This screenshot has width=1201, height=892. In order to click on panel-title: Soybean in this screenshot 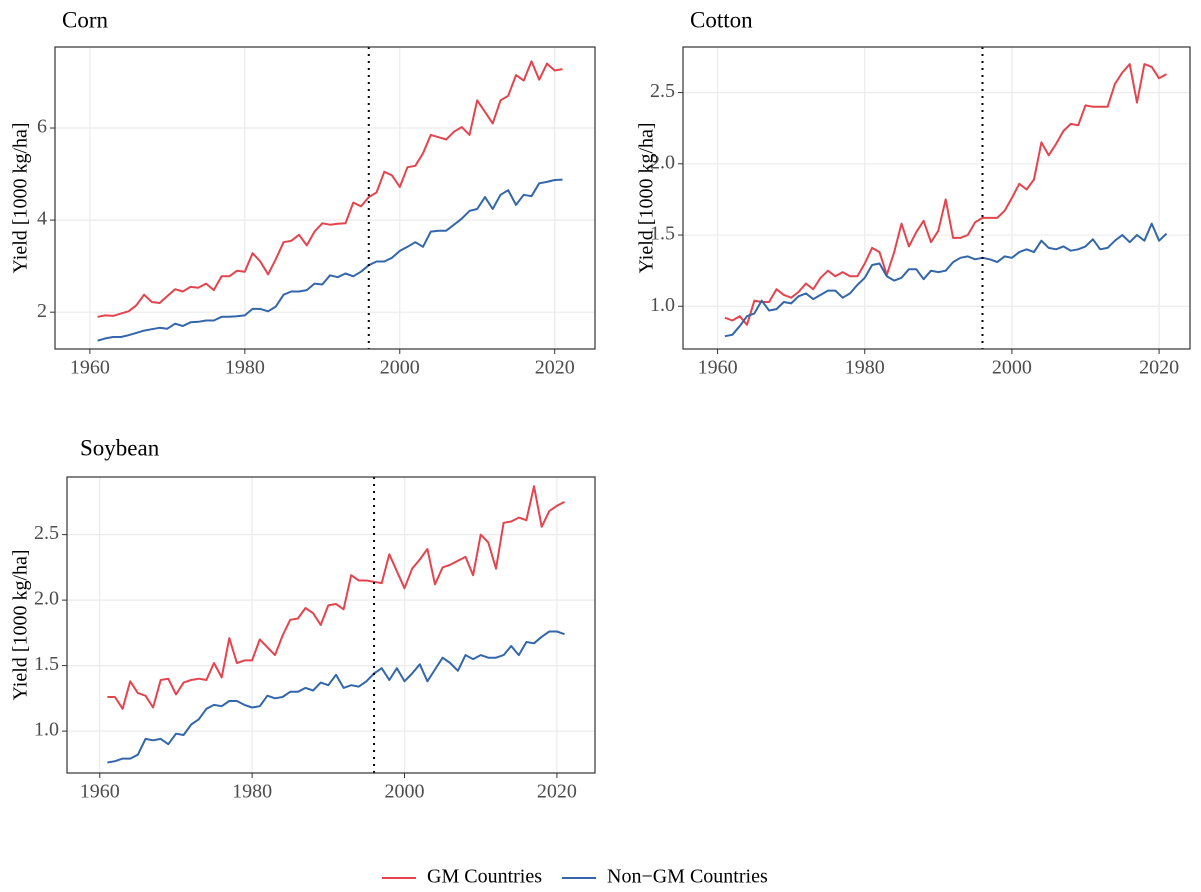, I will do `click(120, 447)`.